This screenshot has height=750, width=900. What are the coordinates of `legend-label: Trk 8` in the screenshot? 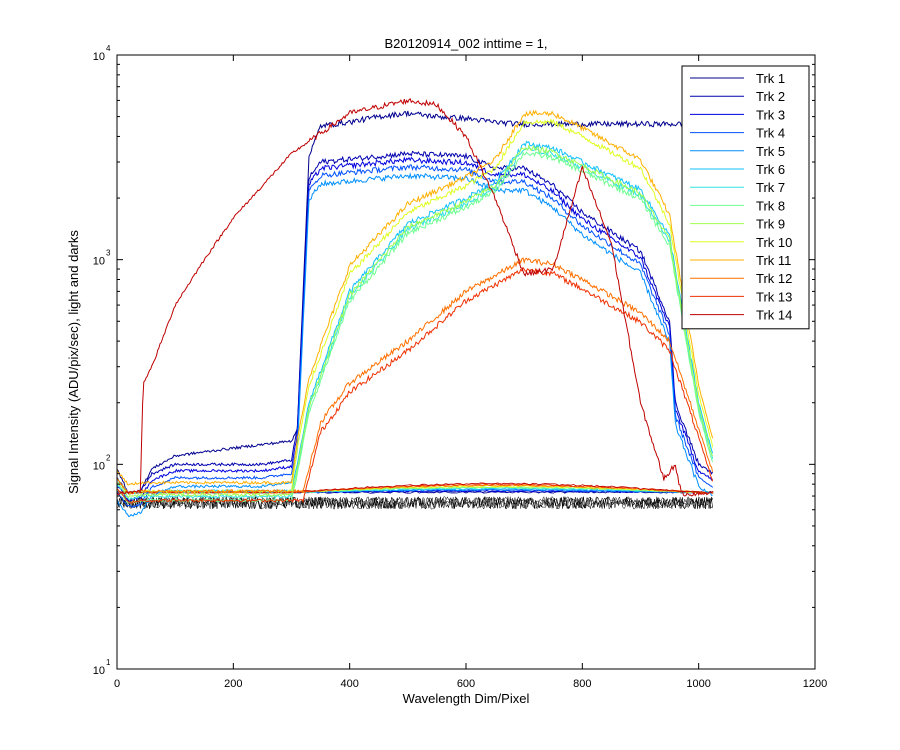 It's located at (770, 205).